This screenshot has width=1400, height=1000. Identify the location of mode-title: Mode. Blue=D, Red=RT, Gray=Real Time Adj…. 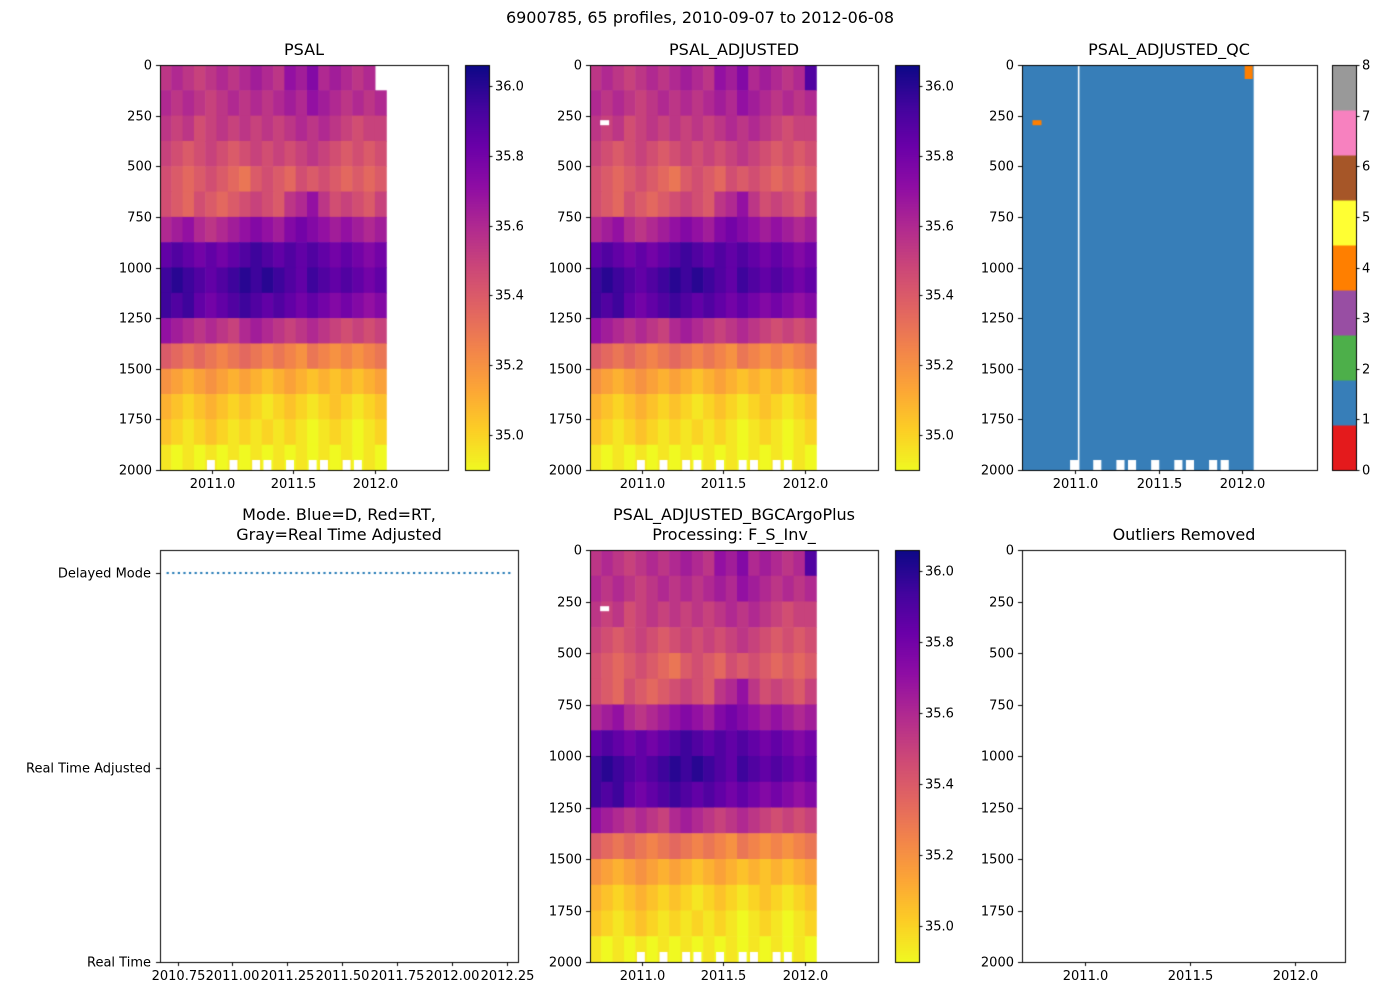
(339, 524).